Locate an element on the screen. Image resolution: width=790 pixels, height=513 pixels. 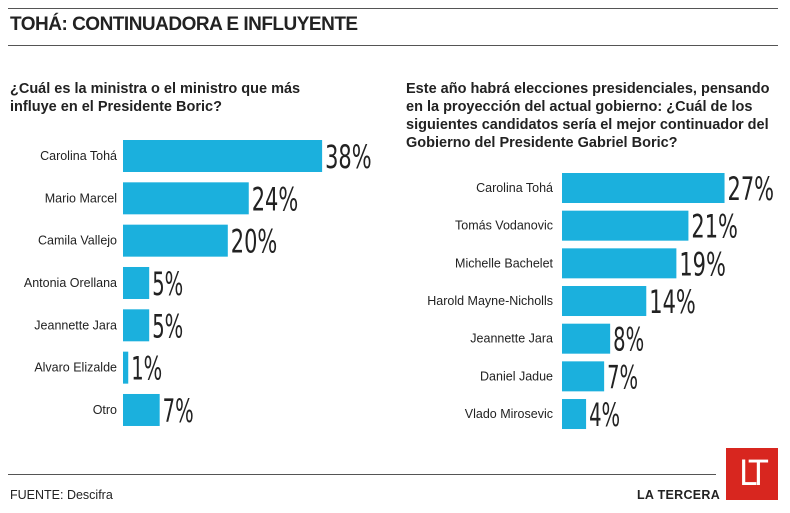
chart2-question-line: Gobierno del Presidente Gabriel Boric? is located at coordinates (542, 143).